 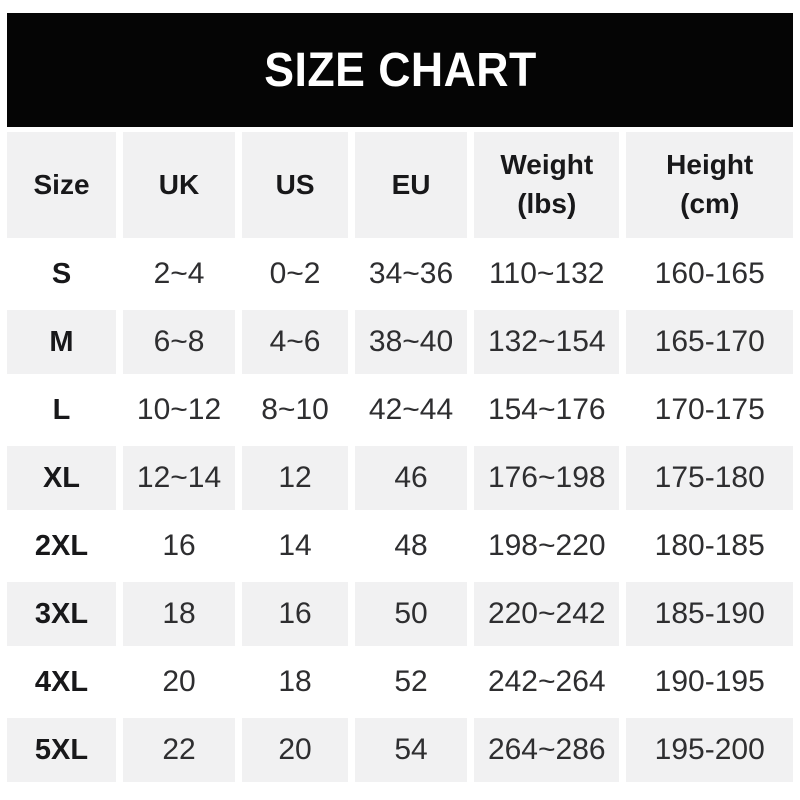 What do you see at coordinates (547, 682) in the screenshot?
I see `cell-weight: 242~264` at bounding box center [547, 682].